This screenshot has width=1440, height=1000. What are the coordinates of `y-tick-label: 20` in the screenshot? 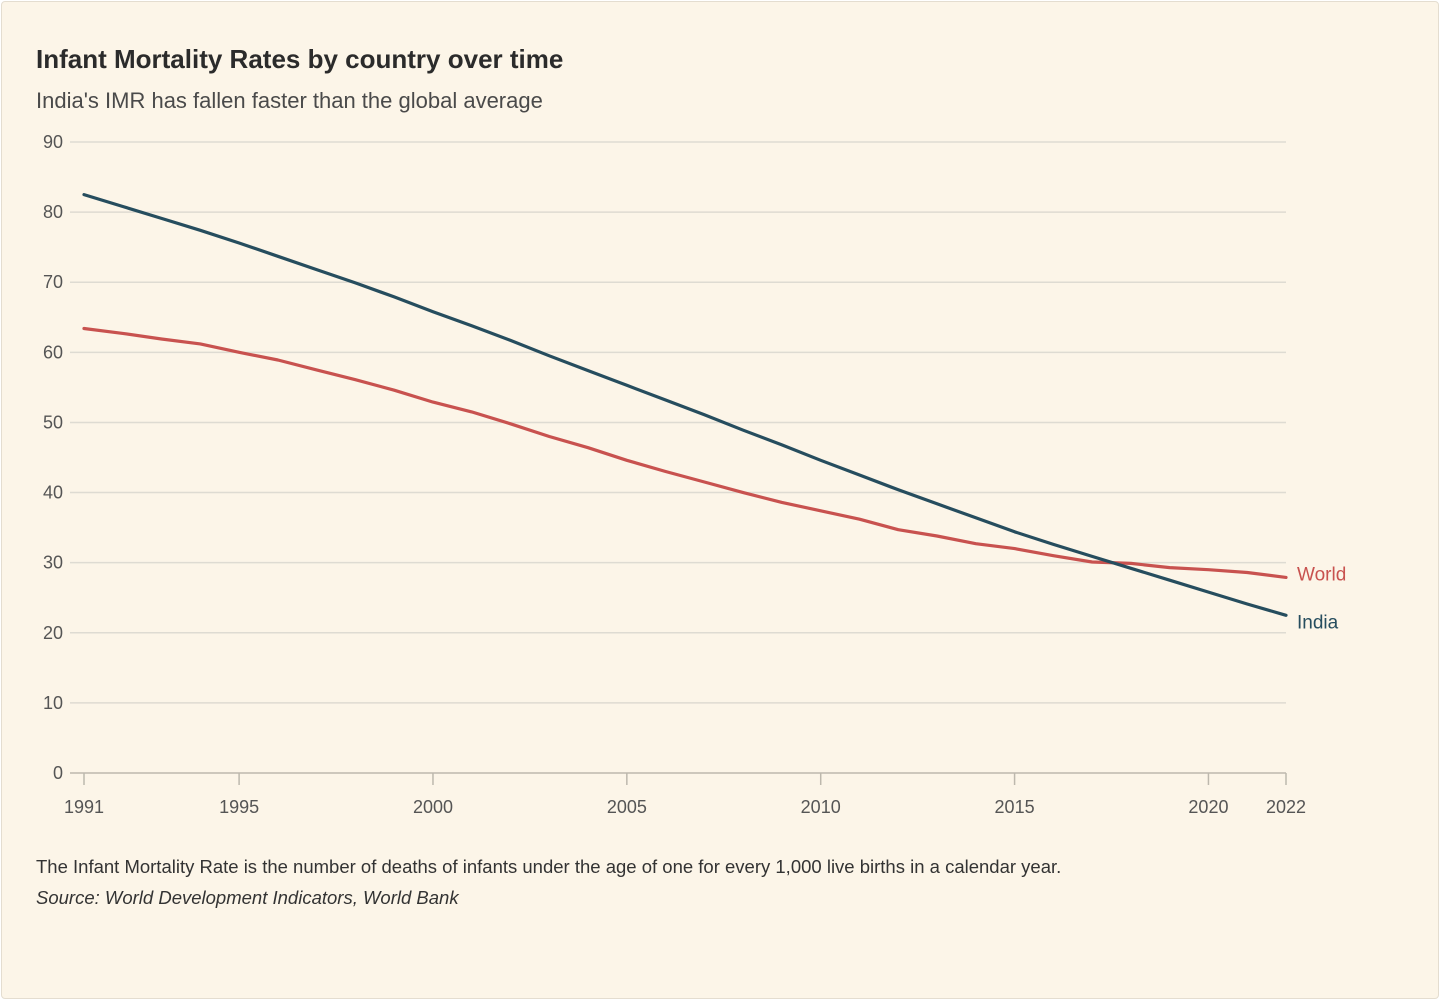 It's located at (53, 633).